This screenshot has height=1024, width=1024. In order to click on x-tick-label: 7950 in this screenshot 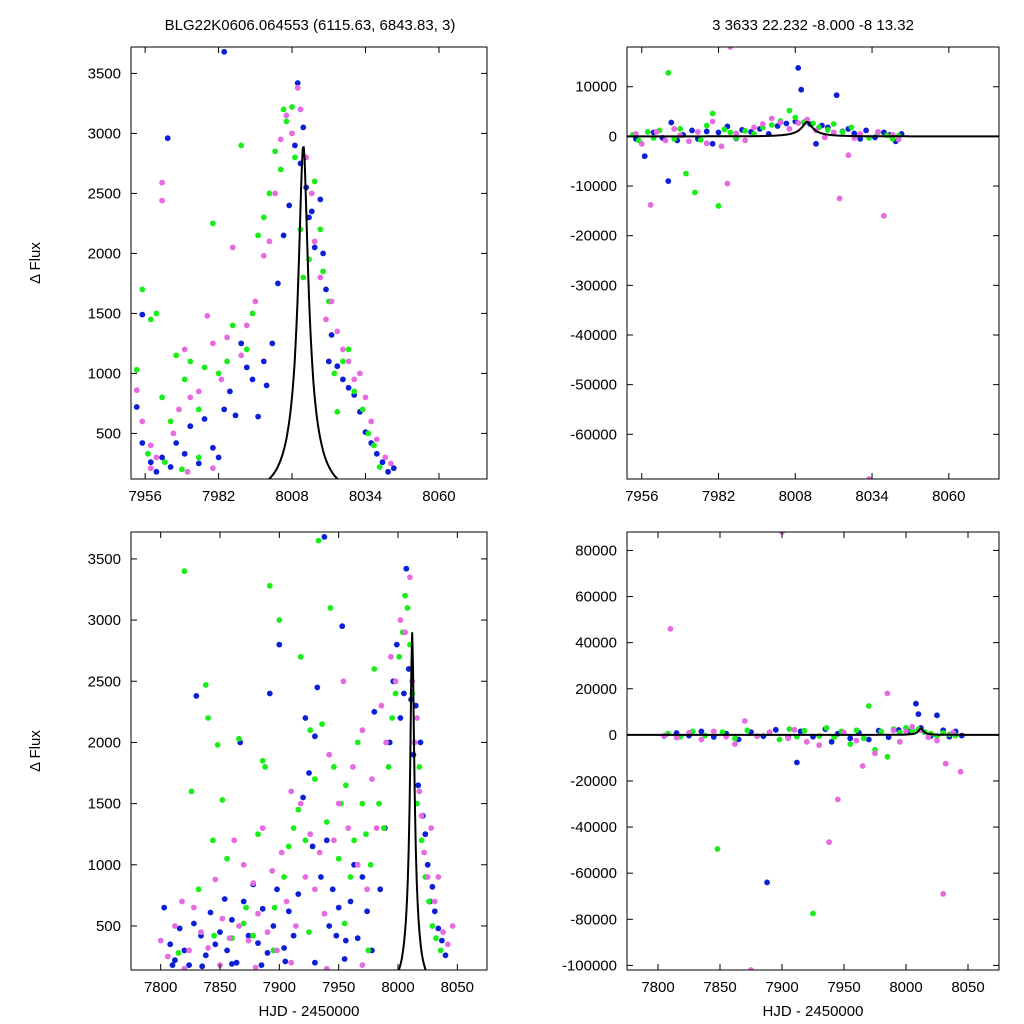, I will do `click(338, 987)`.